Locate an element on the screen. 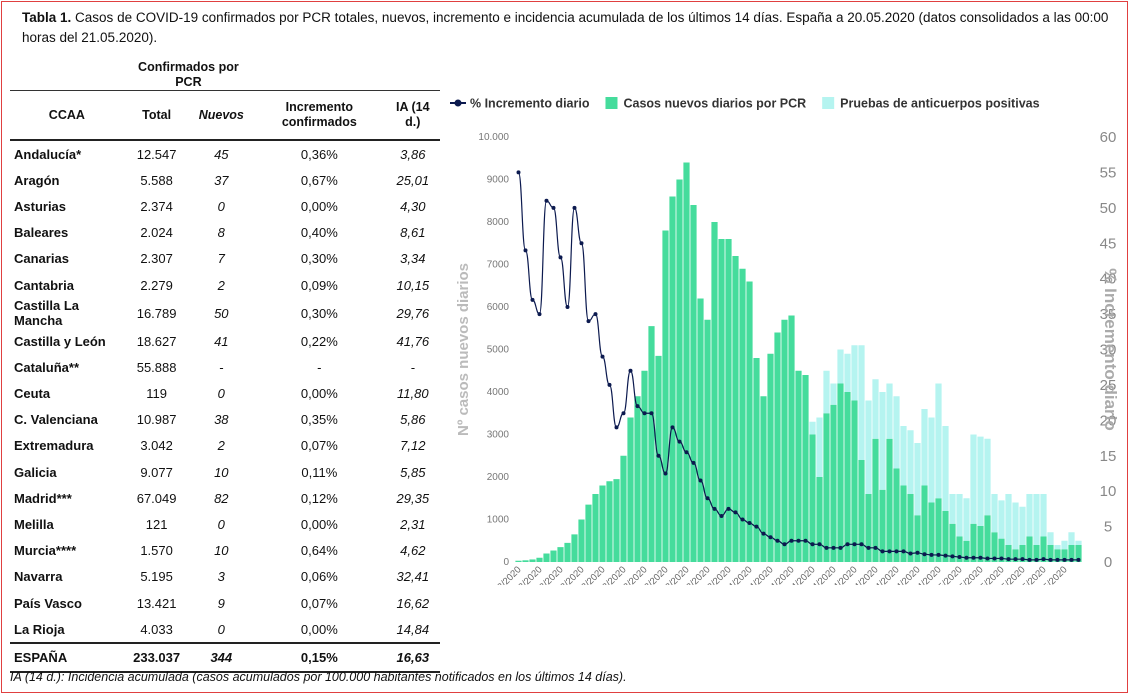  table-cell: 3,86 is located at coordinates (413, 154).